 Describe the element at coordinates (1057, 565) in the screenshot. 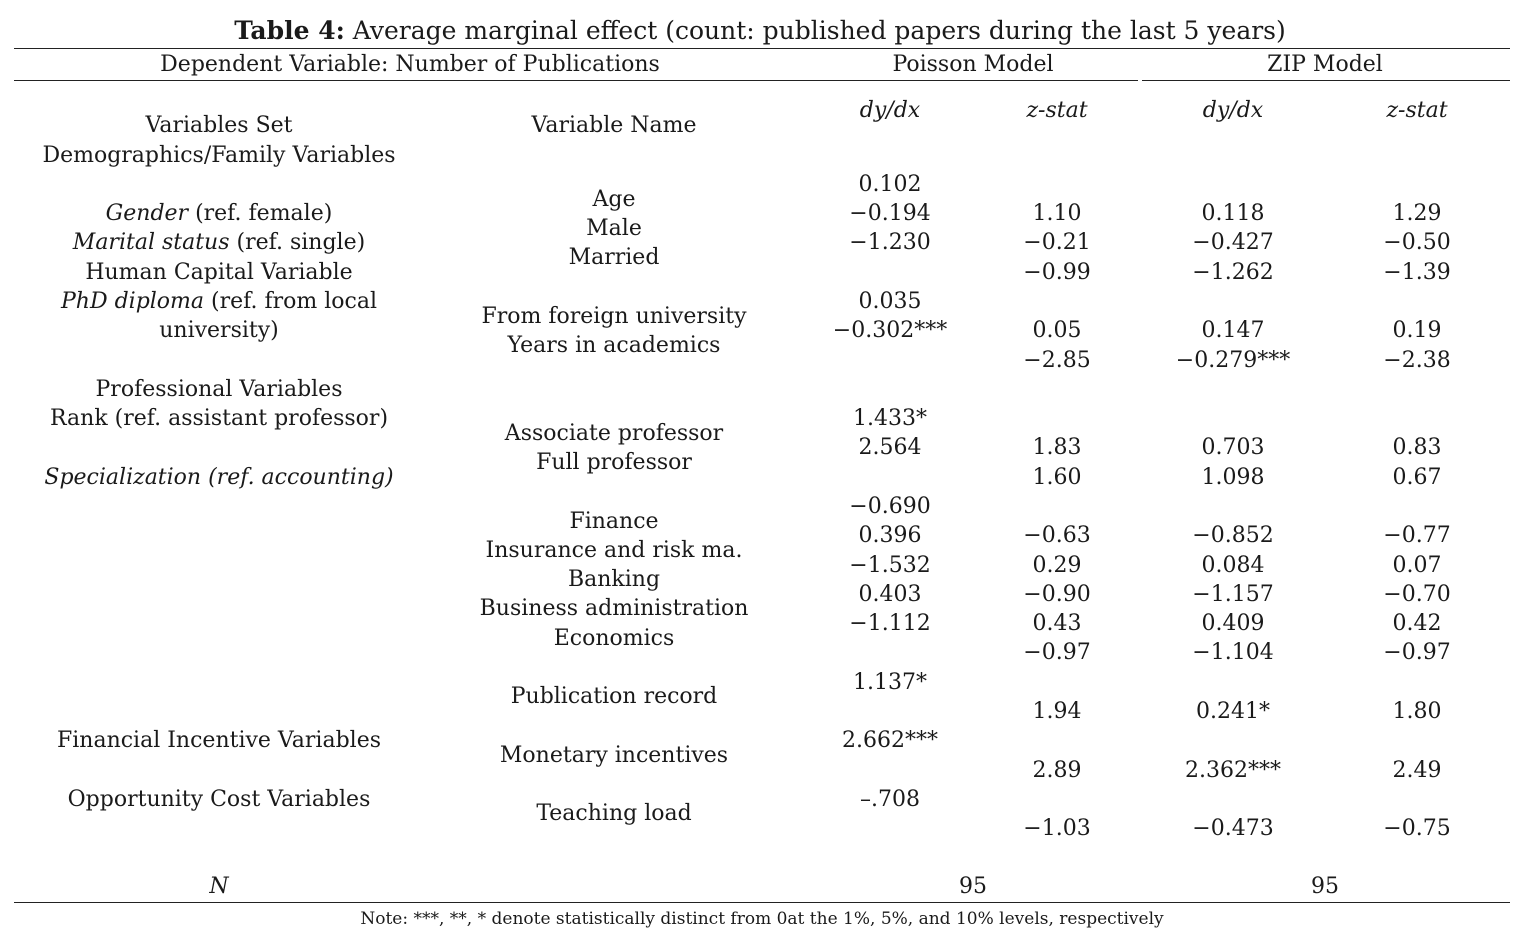

I see `poisson-zstat-cell: 0.29` at that location.